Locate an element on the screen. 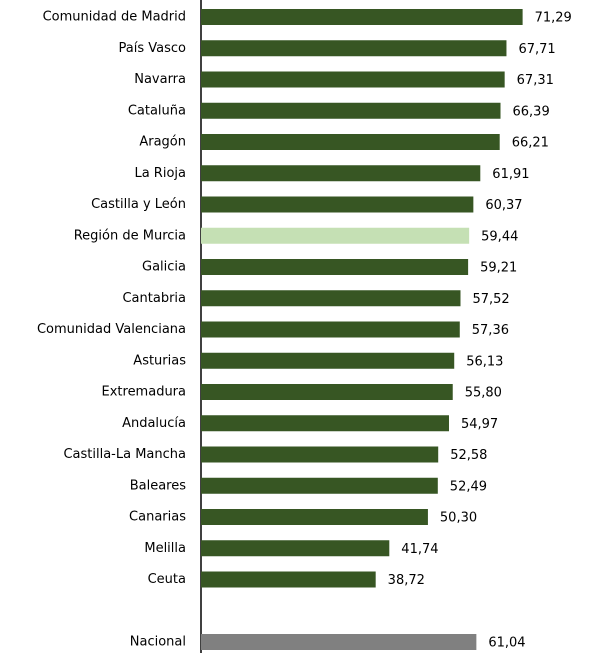 The width and height of the screenshot is (598, 653). category-label: Extremadura is located at coordinates (144, 392).